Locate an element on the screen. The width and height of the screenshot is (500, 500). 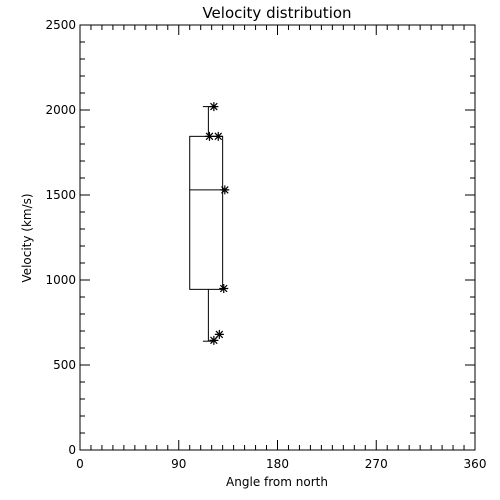
box-plot is located at coordinates (206, 224).